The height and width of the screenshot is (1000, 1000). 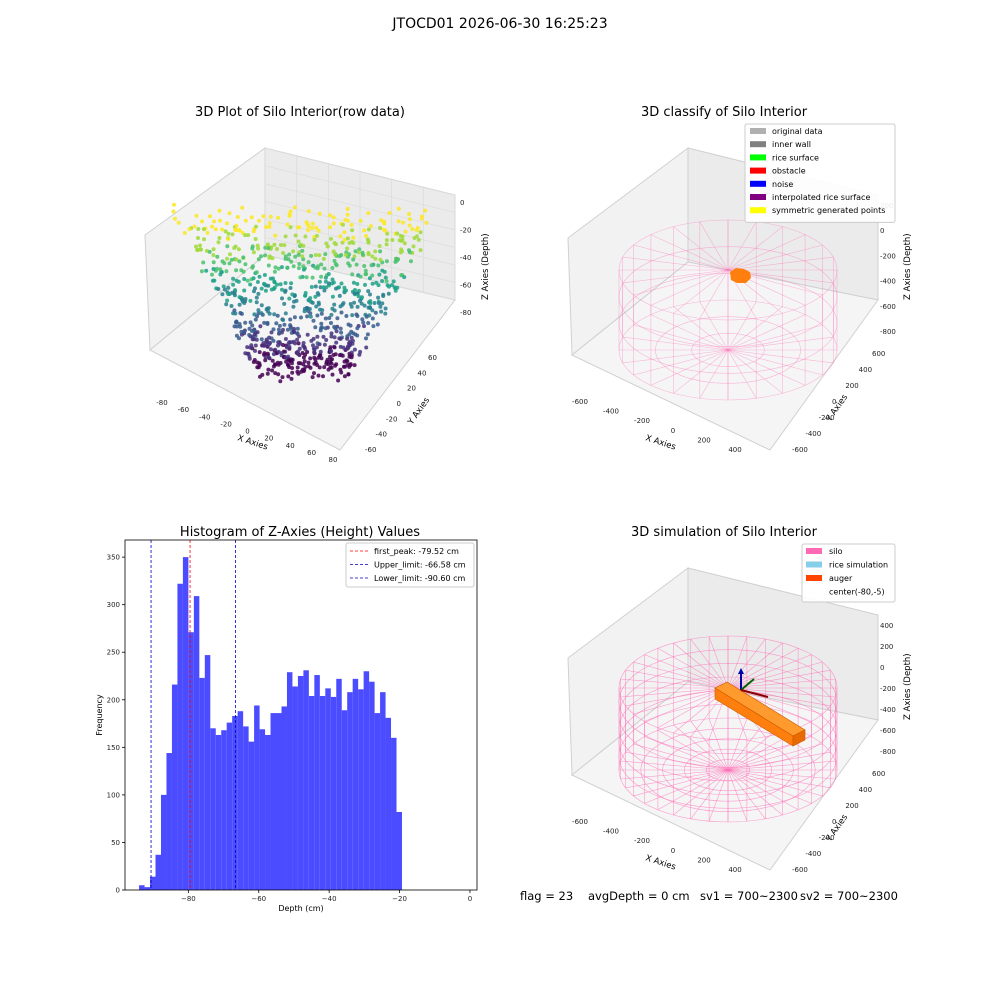 What do you see at coordinates (760, 714) in the screenshot?
I see `panel4-auger` at bounding box center [760, 714].